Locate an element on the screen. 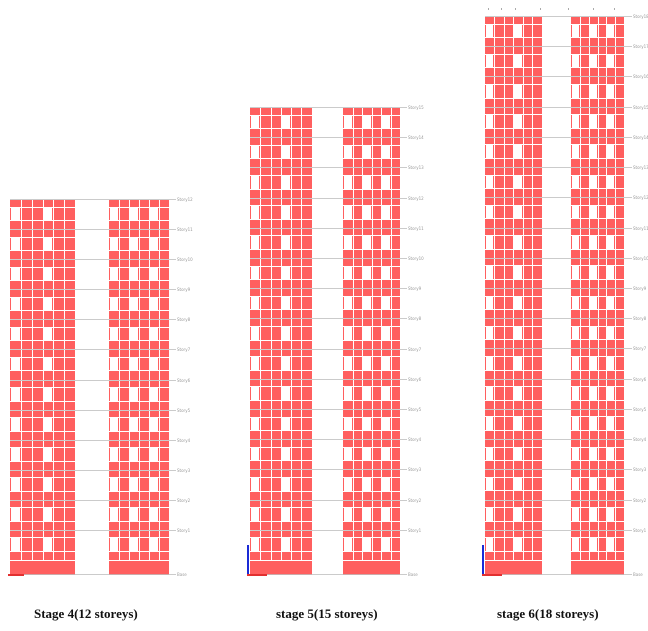  storey-label: Story10 is located at coordinates (640, 258).